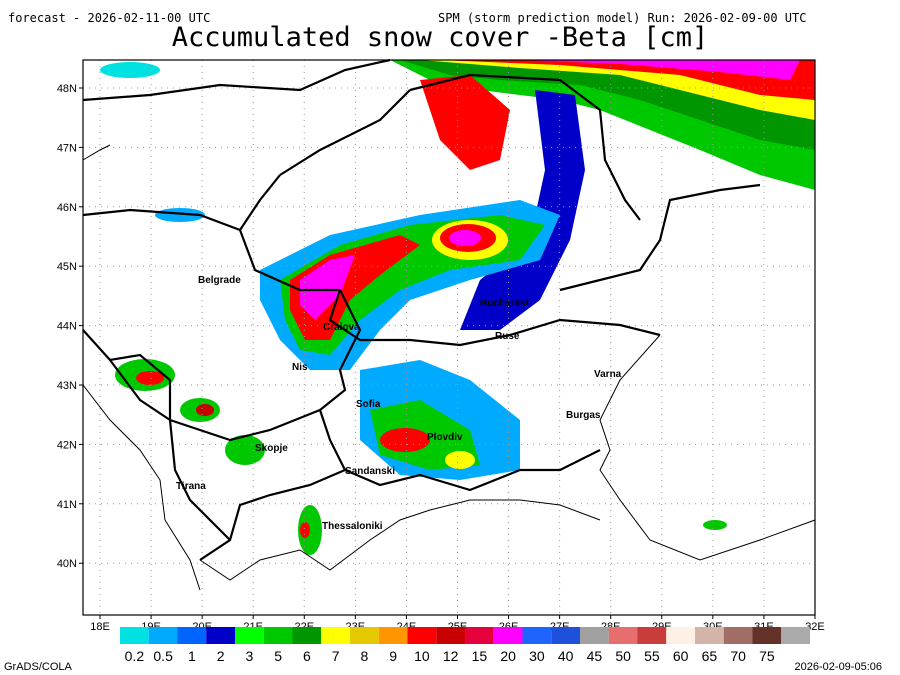 This screenshot has width=900, height=675. Describe the element at coordinates (465, 645) in the screenshot. I see `colorbar: 0.2 0.5 1 2 3 5 6 7 8 9 10 12 15 20 30 40 45 50 55 60 65 70 75` at that location.